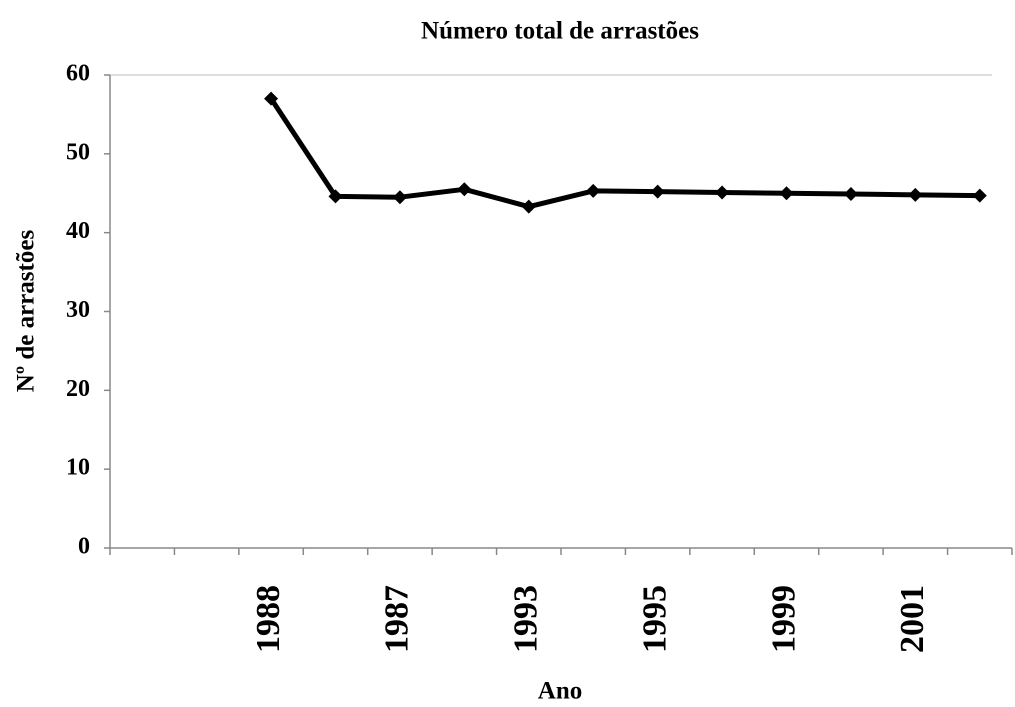 The height and width of the screenshot is (707, 1015). I want to click on x-tick-label: 1999, so click(783, 619).